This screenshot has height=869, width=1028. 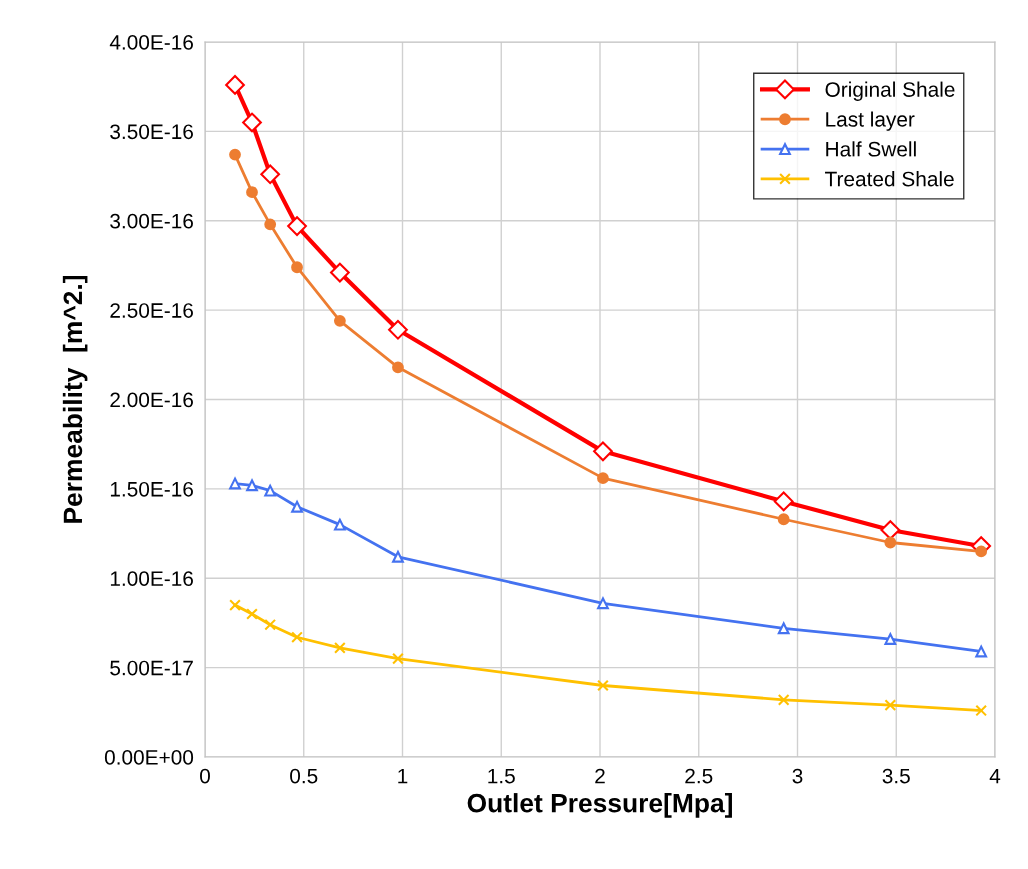 I want to click on x-tick-label: 3, so click(x=797, y=776).